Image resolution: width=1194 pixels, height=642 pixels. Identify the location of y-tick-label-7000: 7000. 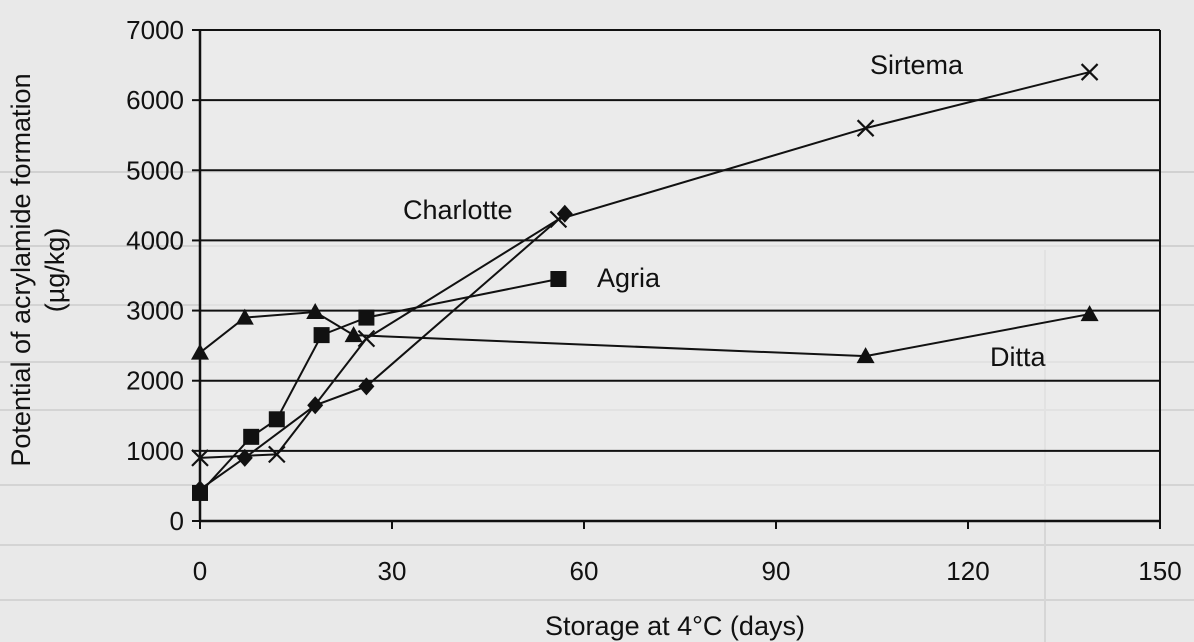
(155, 30).